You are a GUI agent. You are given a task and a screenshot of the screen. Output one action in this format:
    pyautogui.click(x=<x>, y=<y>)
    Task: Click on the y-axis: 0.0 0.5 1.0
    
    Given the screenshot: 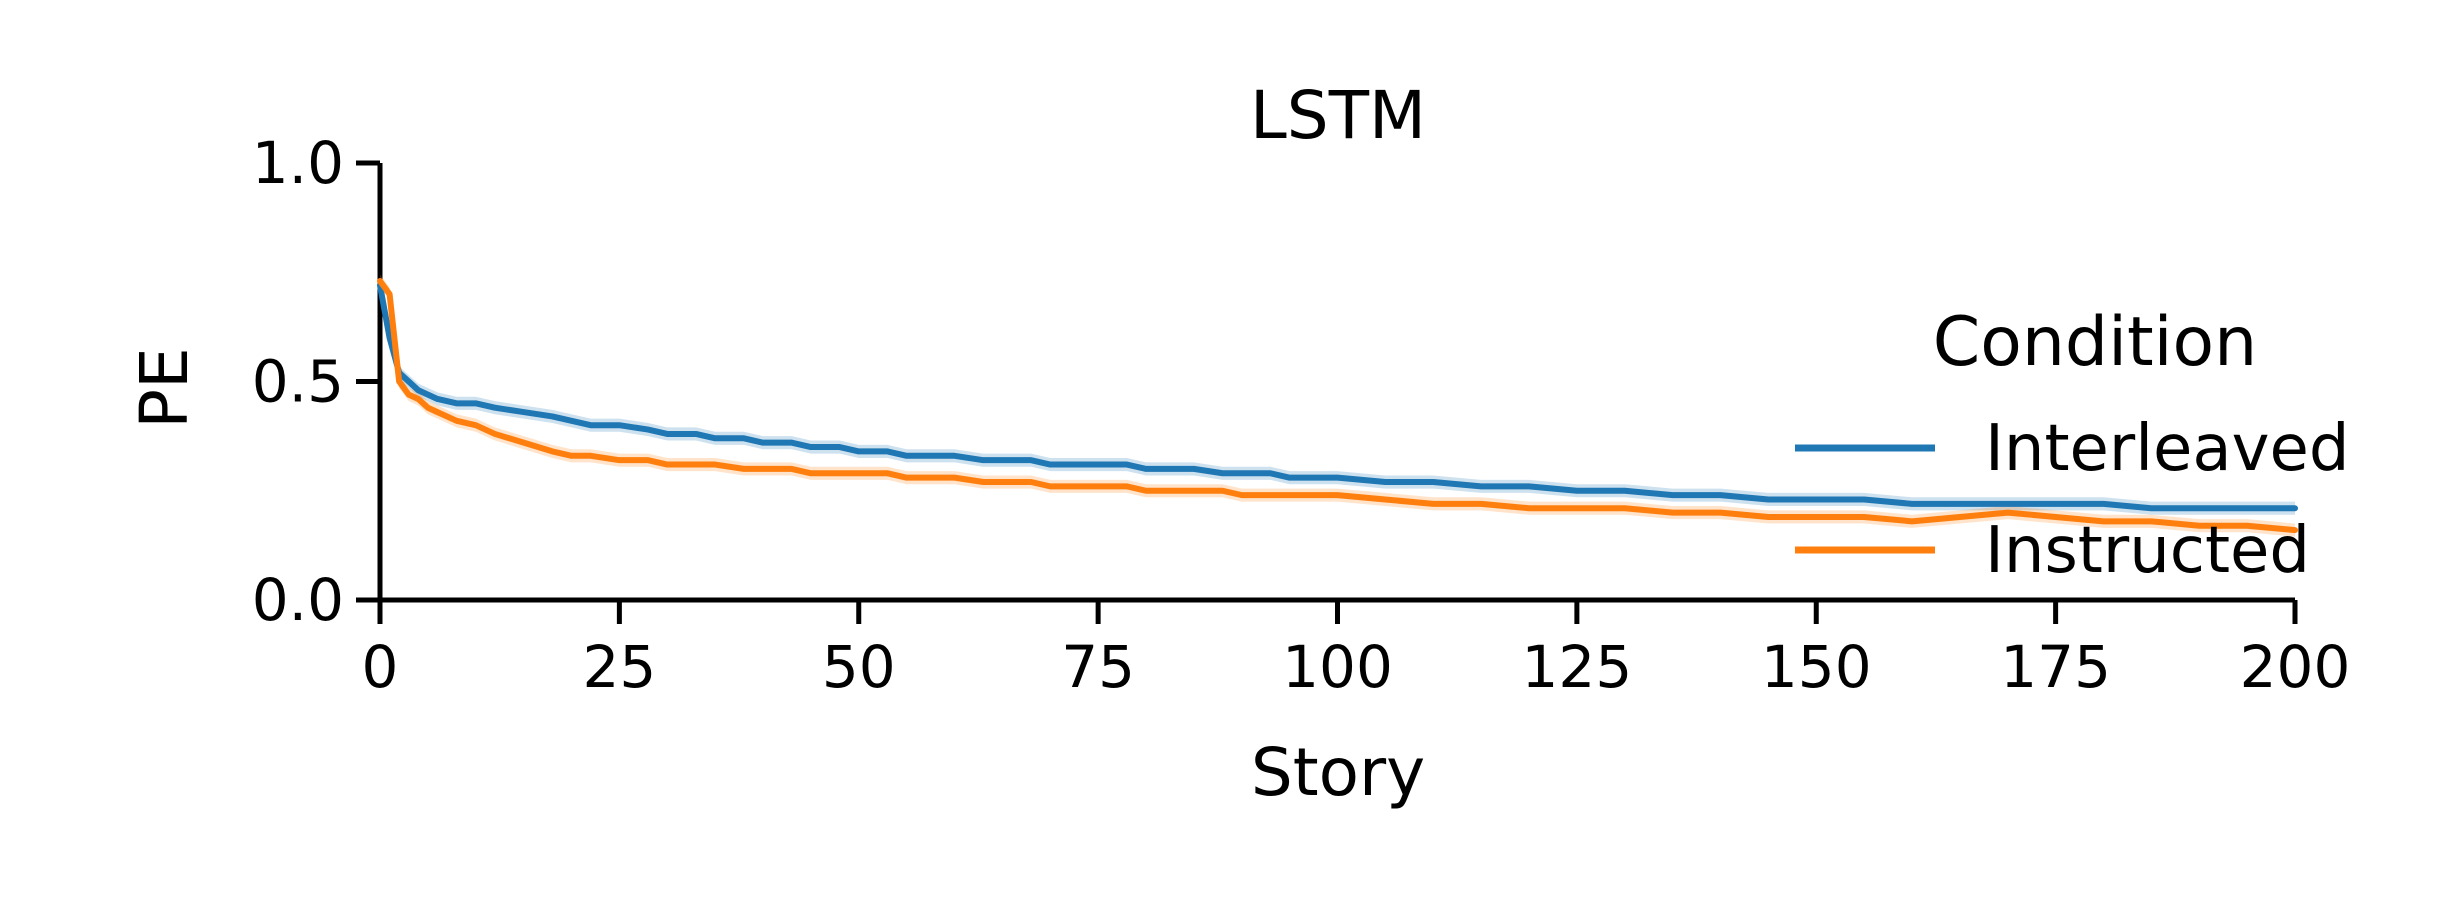 What is the action you would take?
    pyautogui.click(x=317, y=381)
    